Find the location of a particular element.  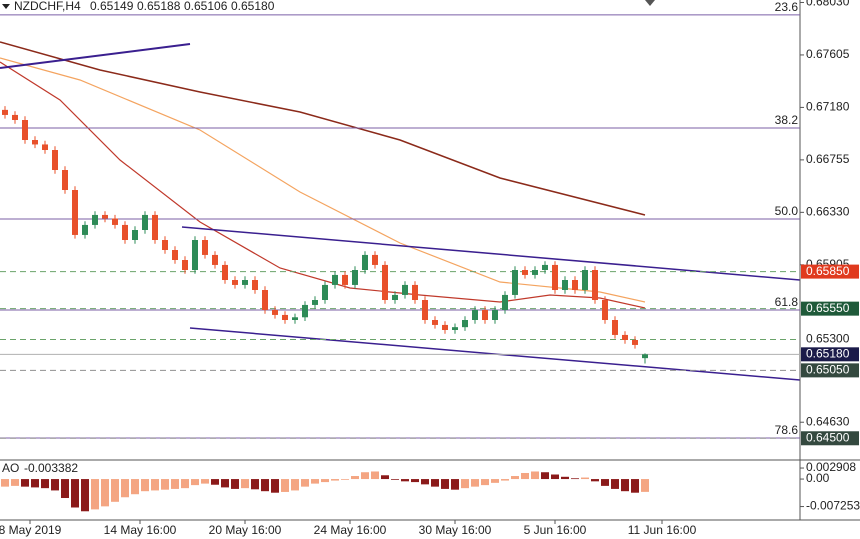

ohlc-low: 0.65106 is located at coordinates (206, 6).